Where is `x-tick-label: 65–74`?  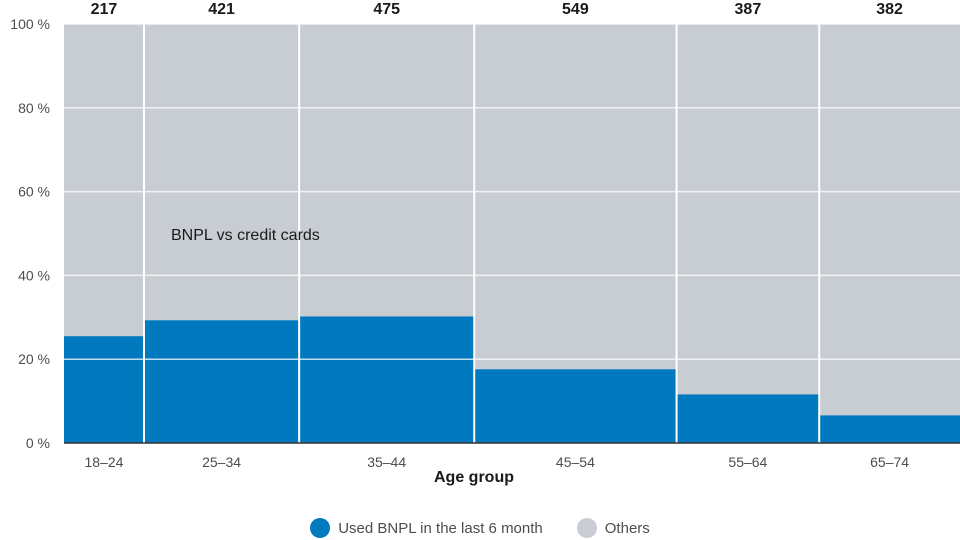
x-tick-label: 65–74 is located at coordinates (889, 462).